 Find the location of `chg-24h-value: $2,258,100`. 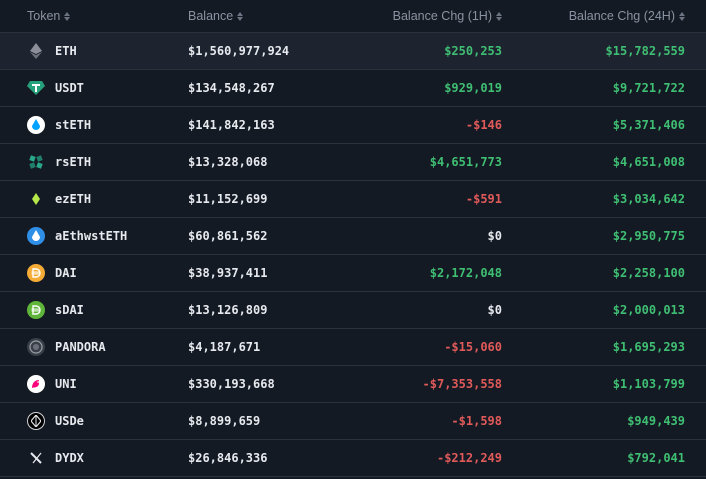

chg-24h-value: $2,258,100 is located at coordinates (648, 273).